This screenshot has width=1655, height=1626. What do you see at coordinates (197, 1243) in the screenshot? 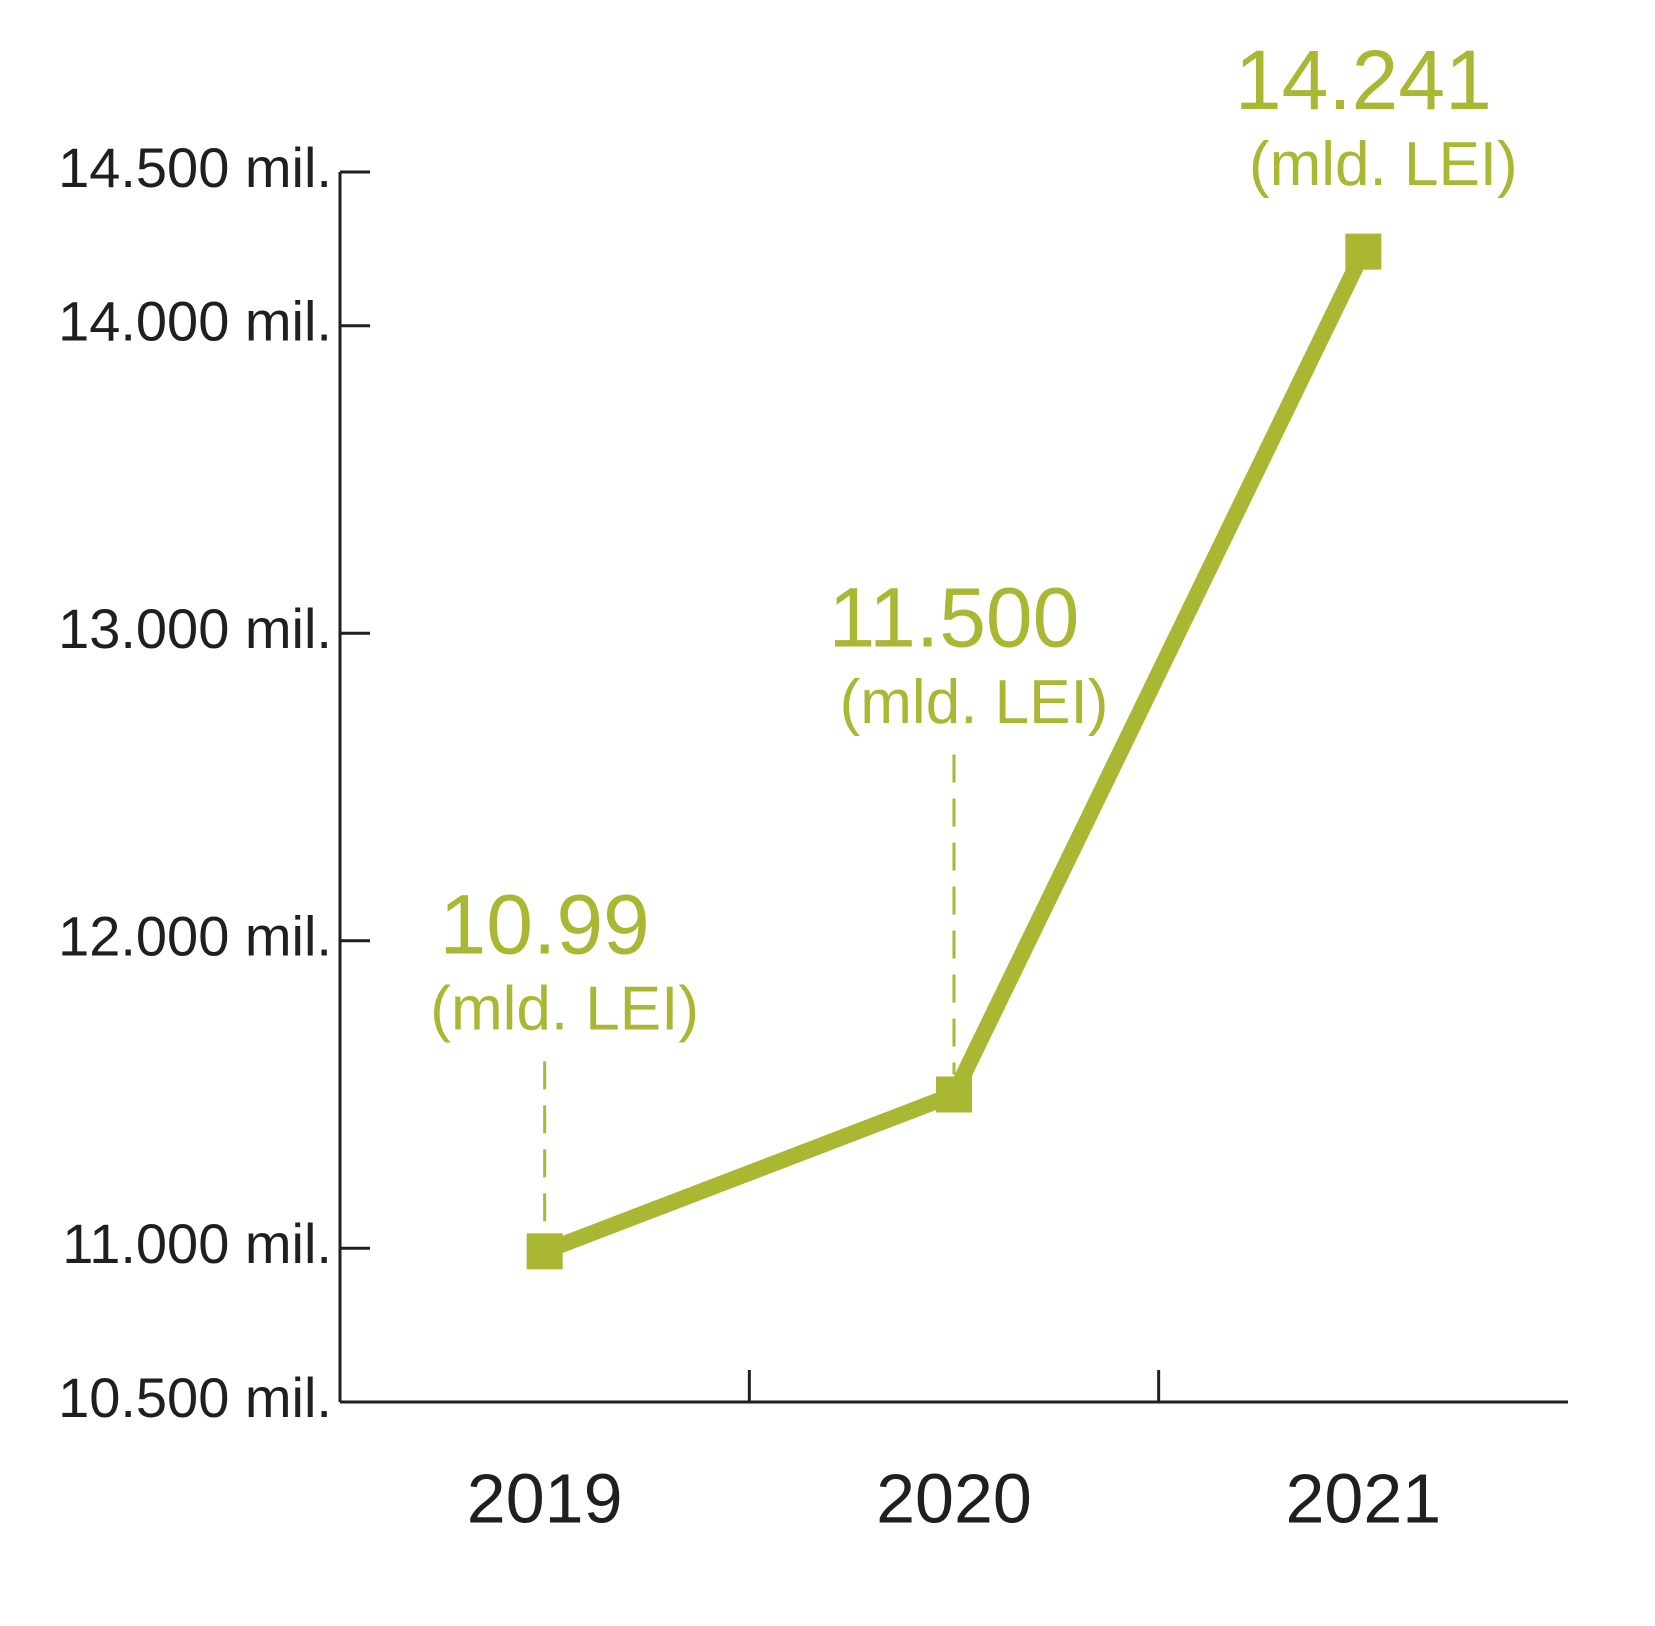
I see `y-tick-label: 11.000 mil.` at bounding box center [197, 1243].